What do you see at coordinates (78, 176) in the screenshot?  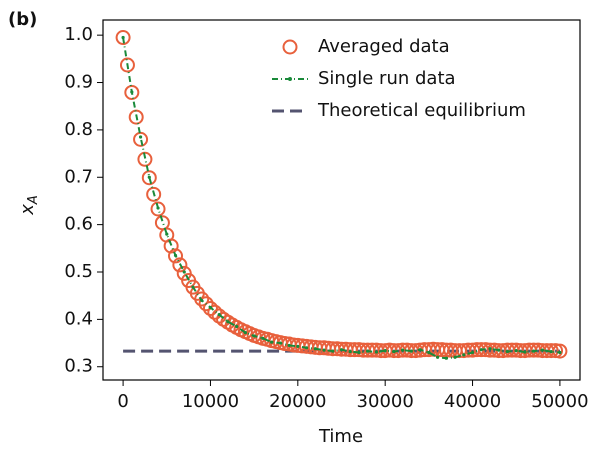 I see `y-tick-label: 0.7` at bounding box center [78, 176].